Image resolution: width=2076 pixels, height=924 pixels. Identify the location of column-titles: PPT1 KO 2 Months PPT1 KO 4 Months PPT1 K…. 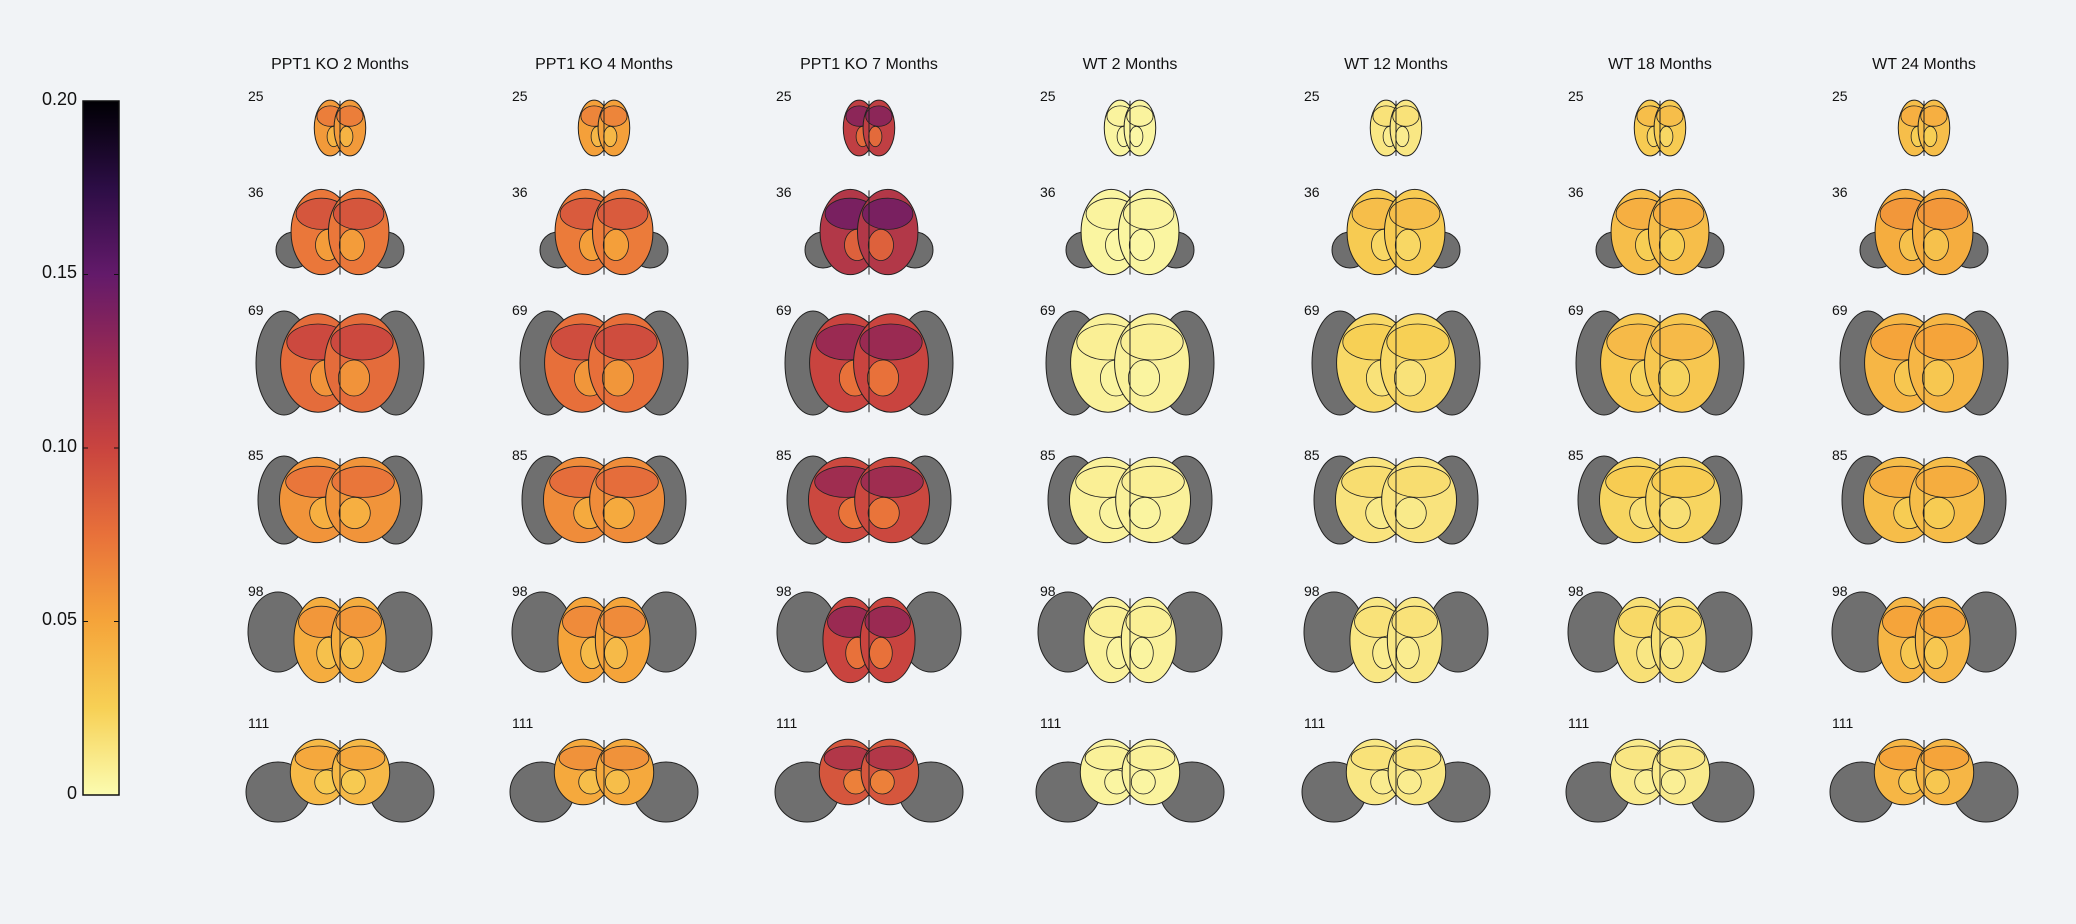
(1123, 64).